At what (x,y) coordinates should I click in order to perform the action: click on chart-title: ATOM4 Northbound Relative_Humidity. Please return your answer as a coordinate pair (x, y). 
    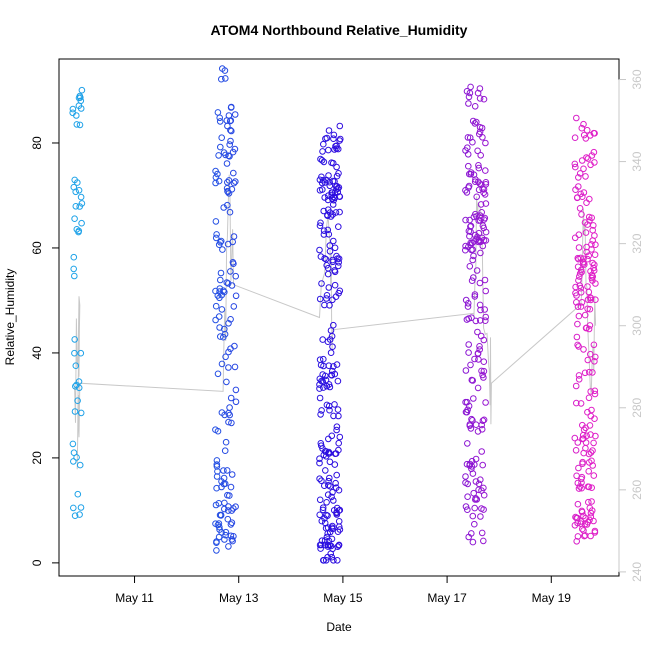
    Looking at the image, I should click on (339, 30).